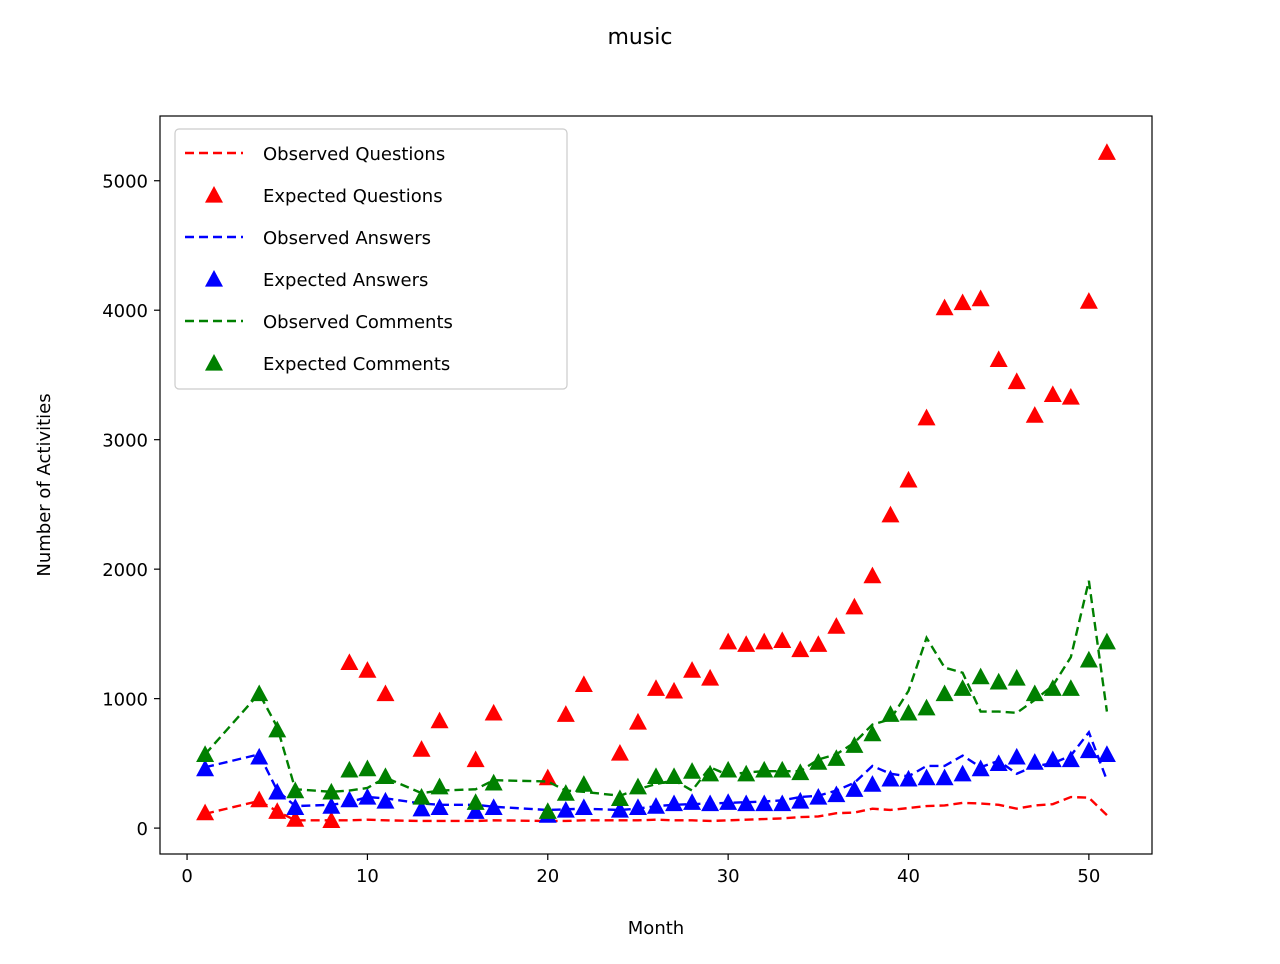 The width and height of the screenshot is (1280, 964). I want to click on series-line, so click(656, 809).